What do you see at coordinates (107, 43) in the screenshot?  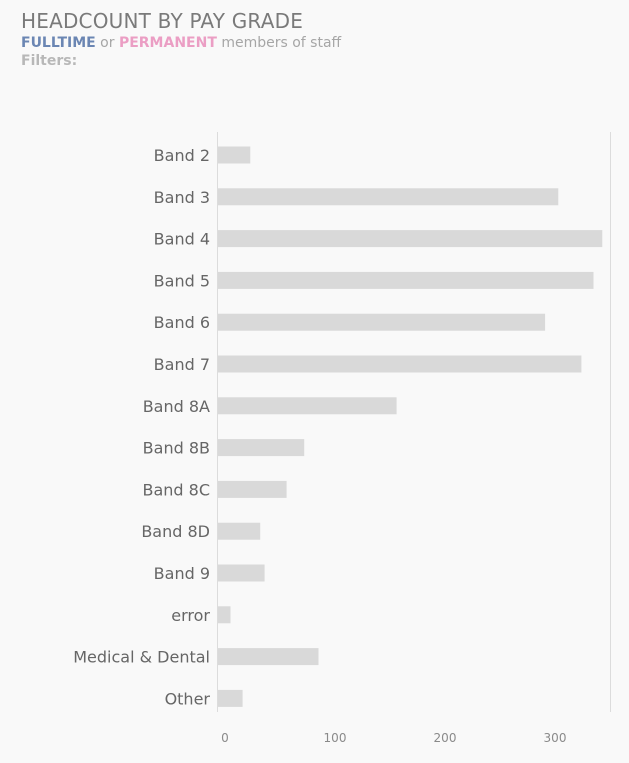 I see `subtitle-connector: or` at bounding box center [107, 43].